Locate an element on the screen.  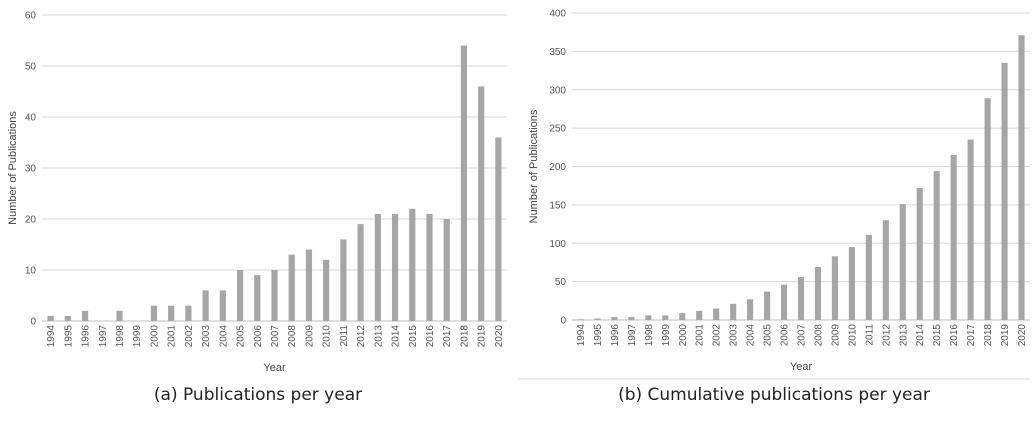
caption-b: (b) Cumulative publications per year is located at coordinates (774, 395).